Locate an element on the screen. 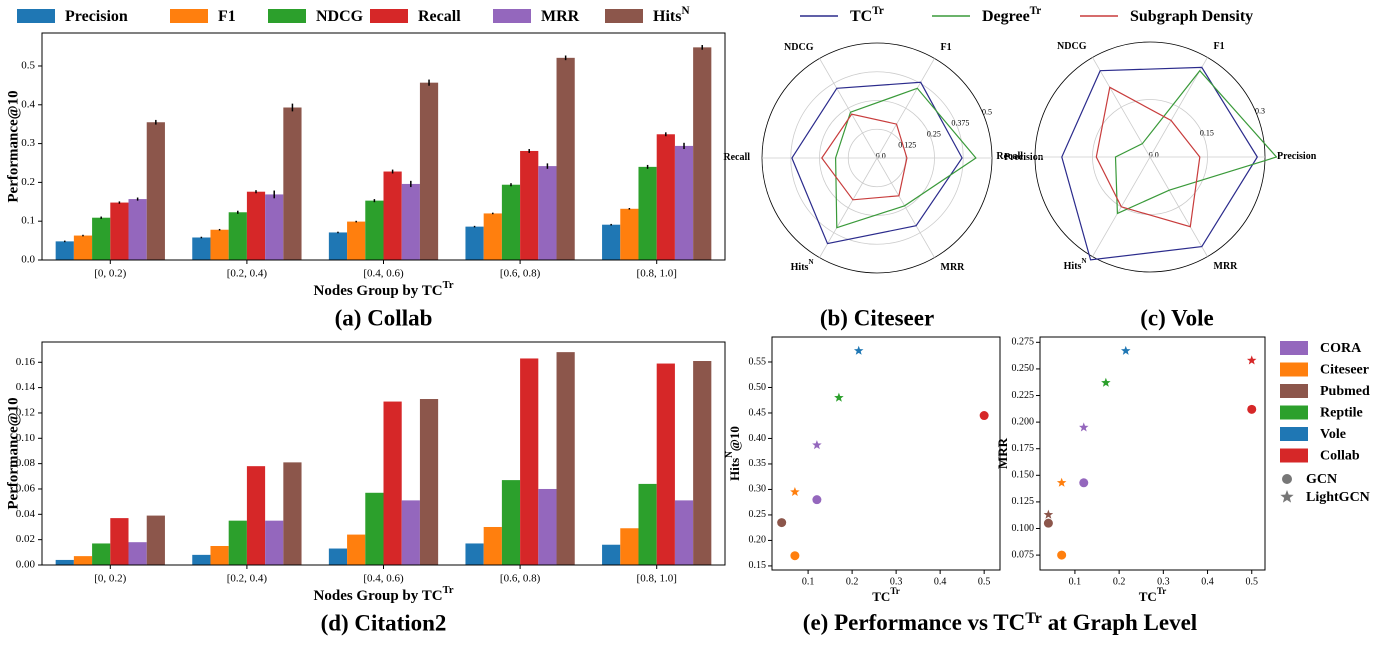 The image size is (1376, 658). legend-label-main: F1 is located at coordinates (227, 16).